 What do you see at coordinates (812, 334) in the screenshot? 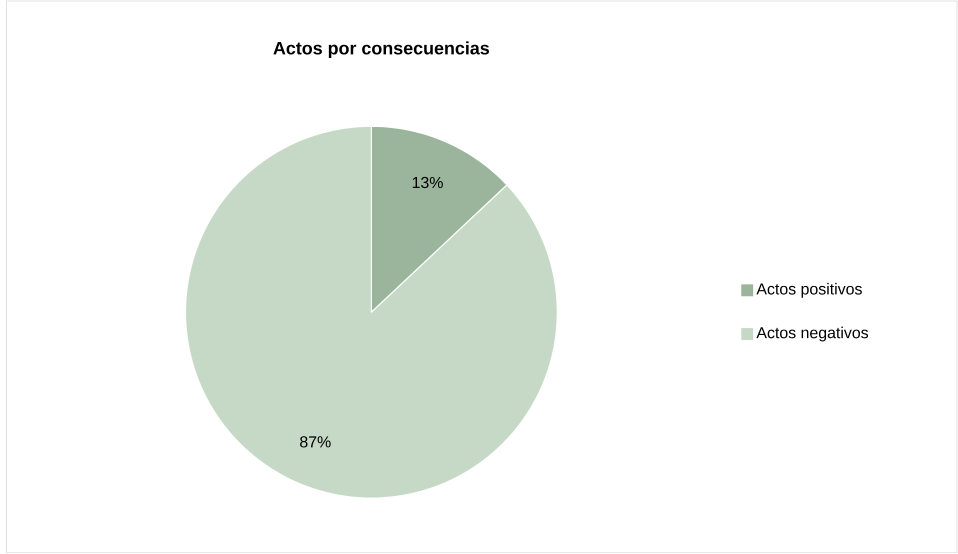
I see `legend-label: Actos negativos` at bounding box center [812, 334].